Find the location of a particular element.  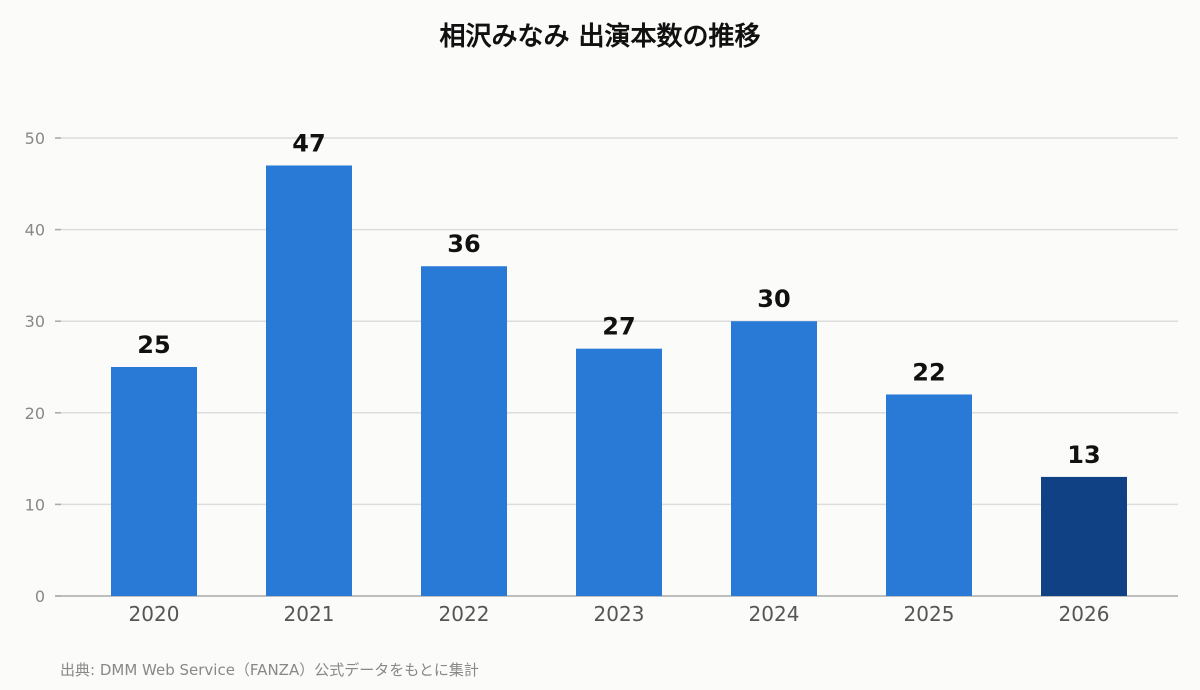

bar-2024 is located at coordinates (774, 458).